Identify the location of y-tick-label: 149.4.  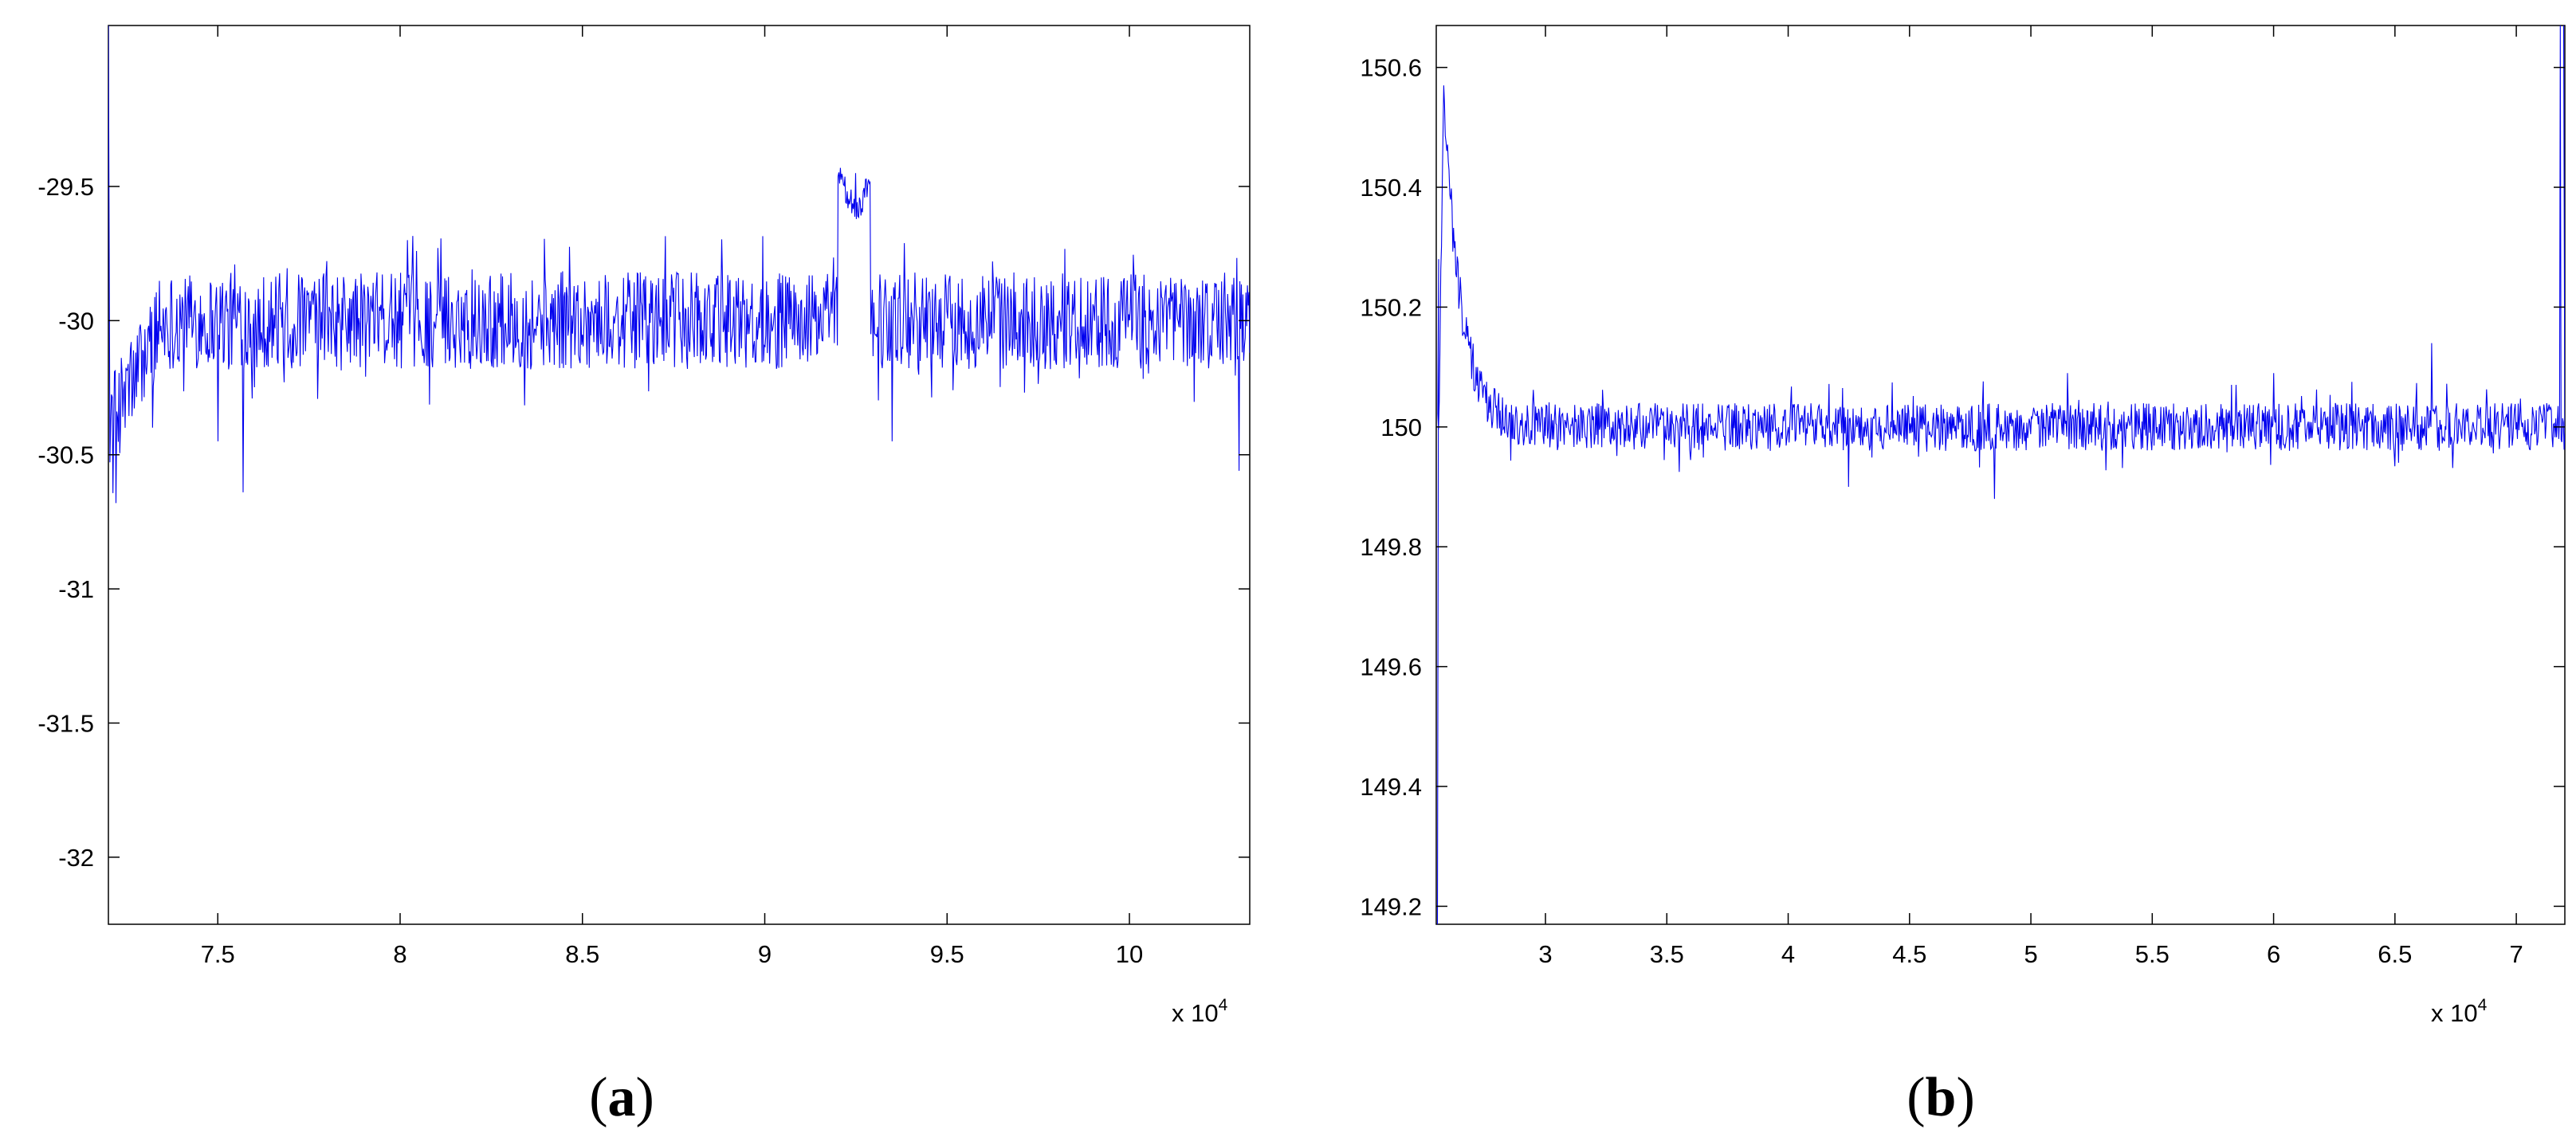
(1391, 787).